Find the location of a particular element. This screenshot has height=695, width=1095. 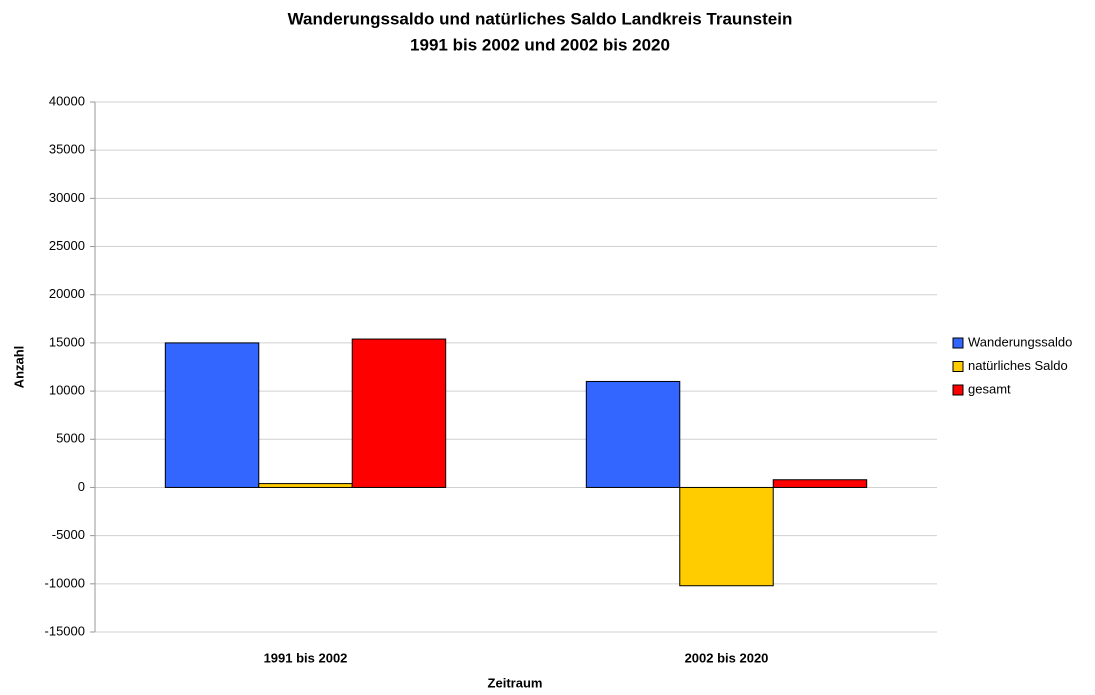

y-tick-label: 10000 is located at coordinates (67, 390).